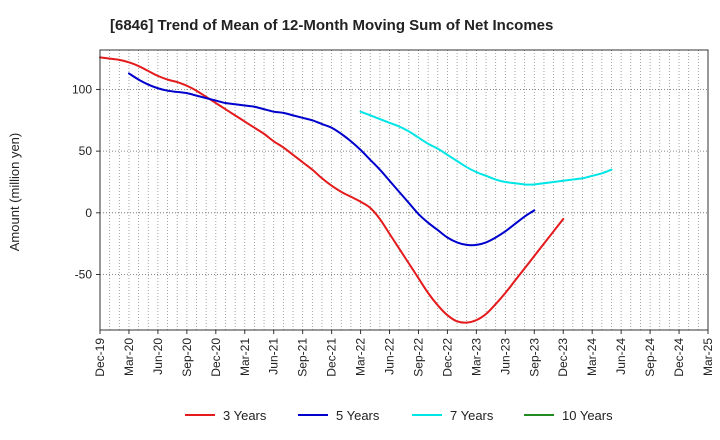 The height and width of the screenshot is (440, 720). I want to click on y-axis-label: Amount (million yen), so click(14, 192).